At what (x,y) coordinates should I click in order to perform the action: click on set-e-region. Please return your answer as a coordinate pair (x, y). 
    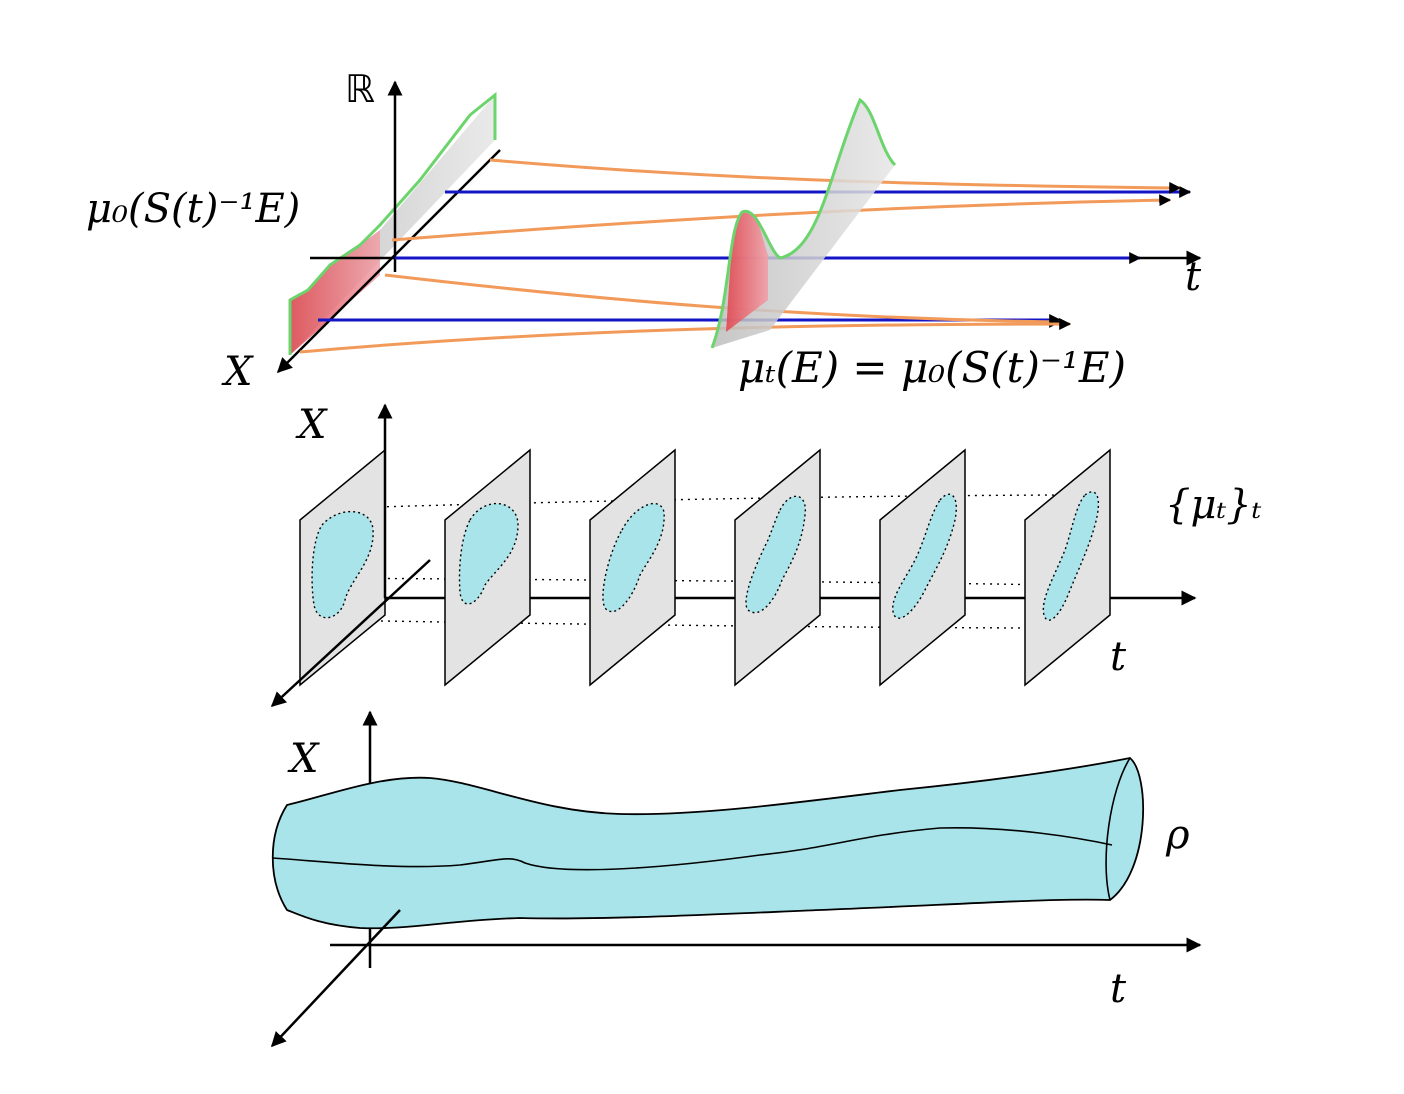
    Looking at the image, I should click on (335, 292).